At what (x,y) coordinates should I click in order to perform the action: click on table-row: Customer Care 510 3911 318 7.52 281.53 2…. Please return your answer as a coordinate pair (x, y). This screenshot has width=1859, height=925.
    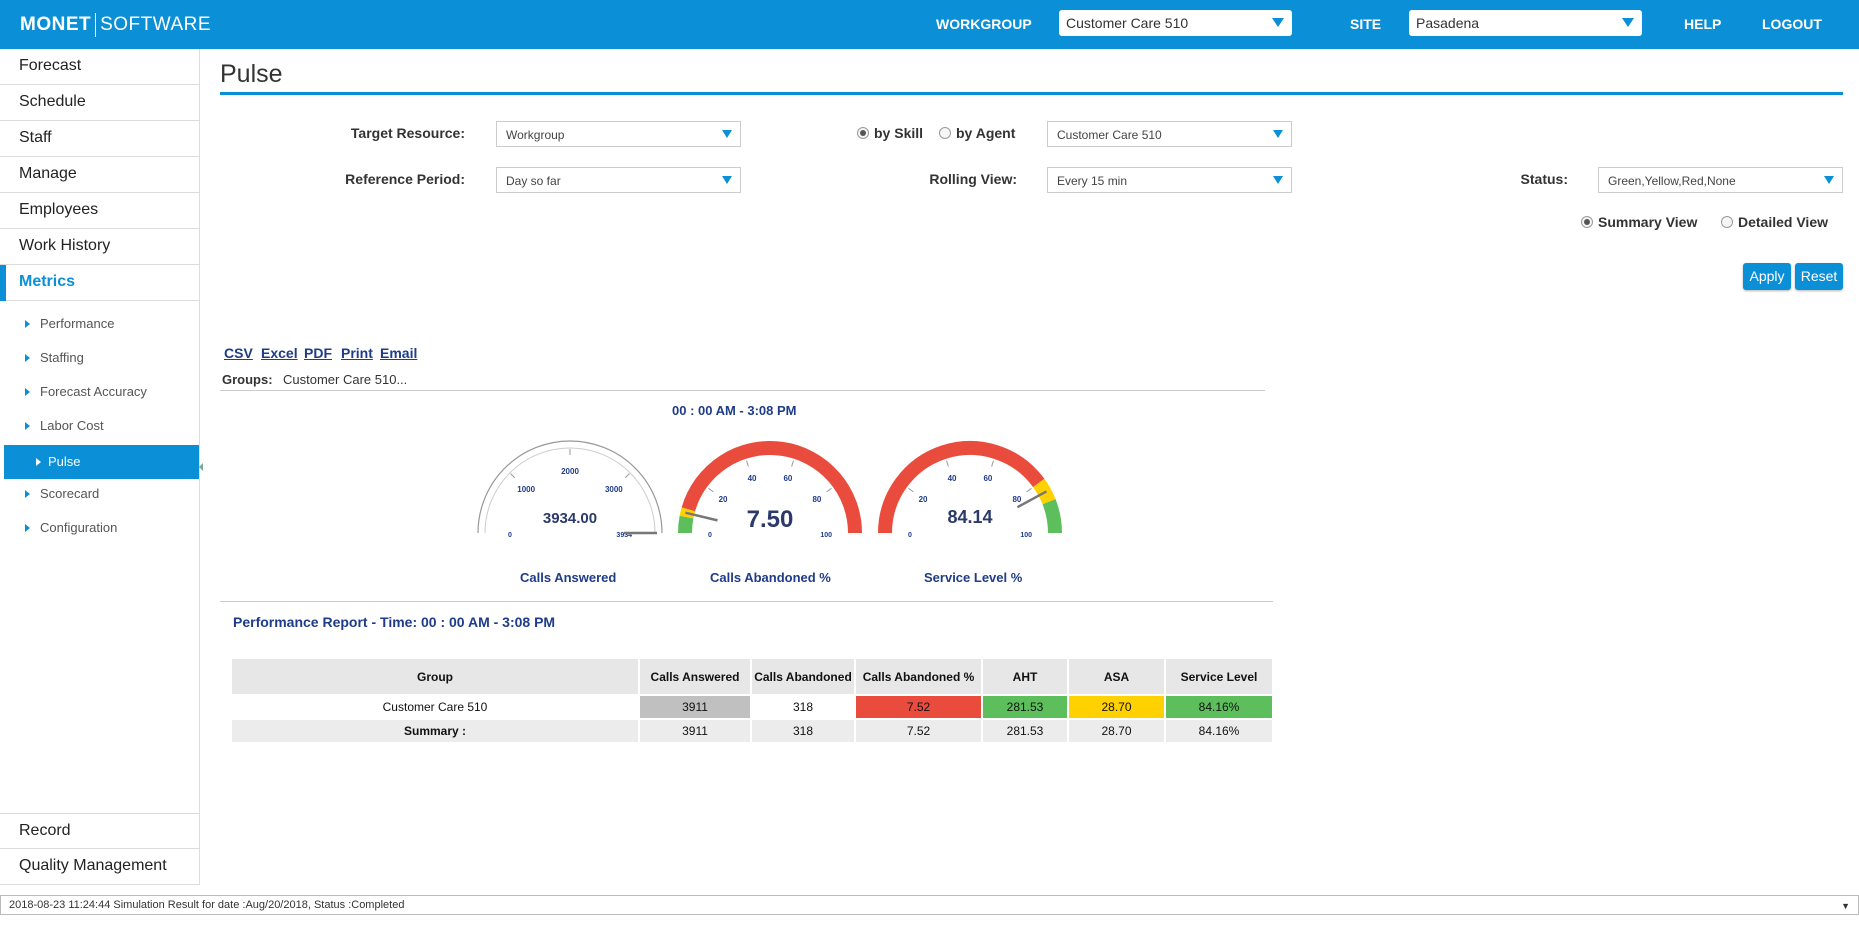
    Looking at the image, I should click on (752, 707).